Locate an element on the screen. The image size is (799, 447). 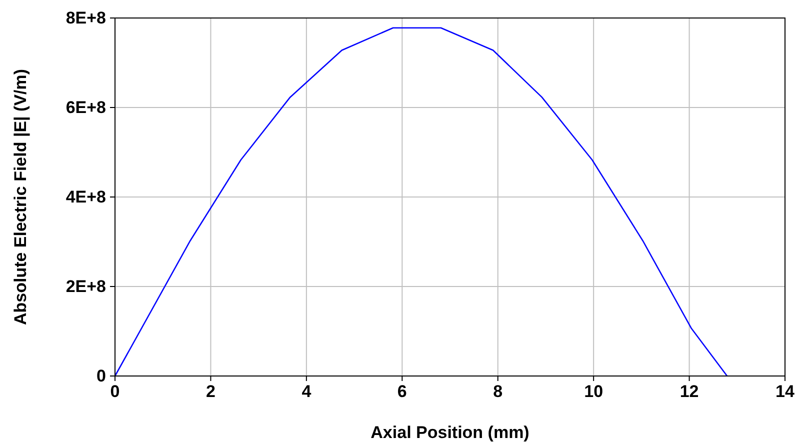
y-tick-label: 6E+8 is located at coordinates (86, 107).